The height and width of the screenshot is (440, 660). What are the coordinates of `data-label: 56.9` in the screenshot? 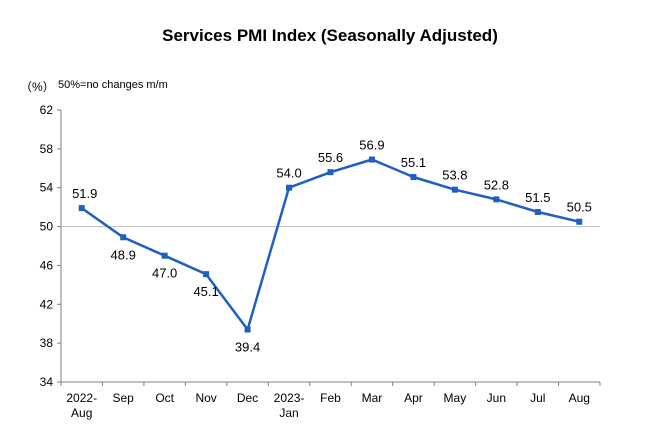 It's located at (371, 145).